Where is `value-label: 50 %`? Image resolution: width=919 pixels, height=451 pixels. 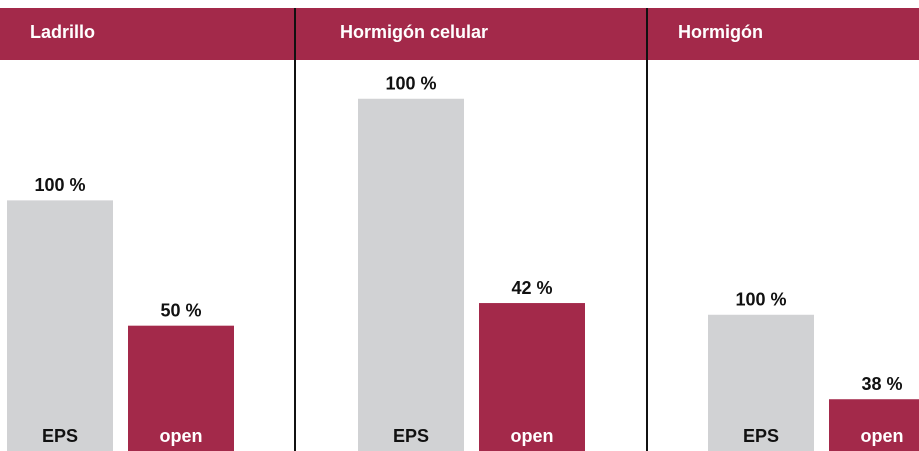 value-label: 50 % is located at coordinates (180, 310).